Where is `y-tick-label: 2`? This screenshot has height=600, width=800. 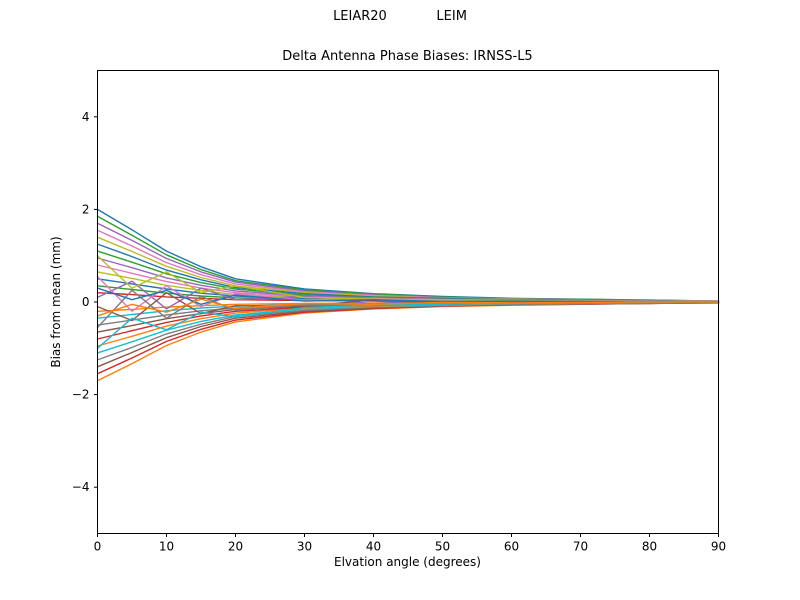 y-tick-label: 2 is located at coordinates (86, 209).